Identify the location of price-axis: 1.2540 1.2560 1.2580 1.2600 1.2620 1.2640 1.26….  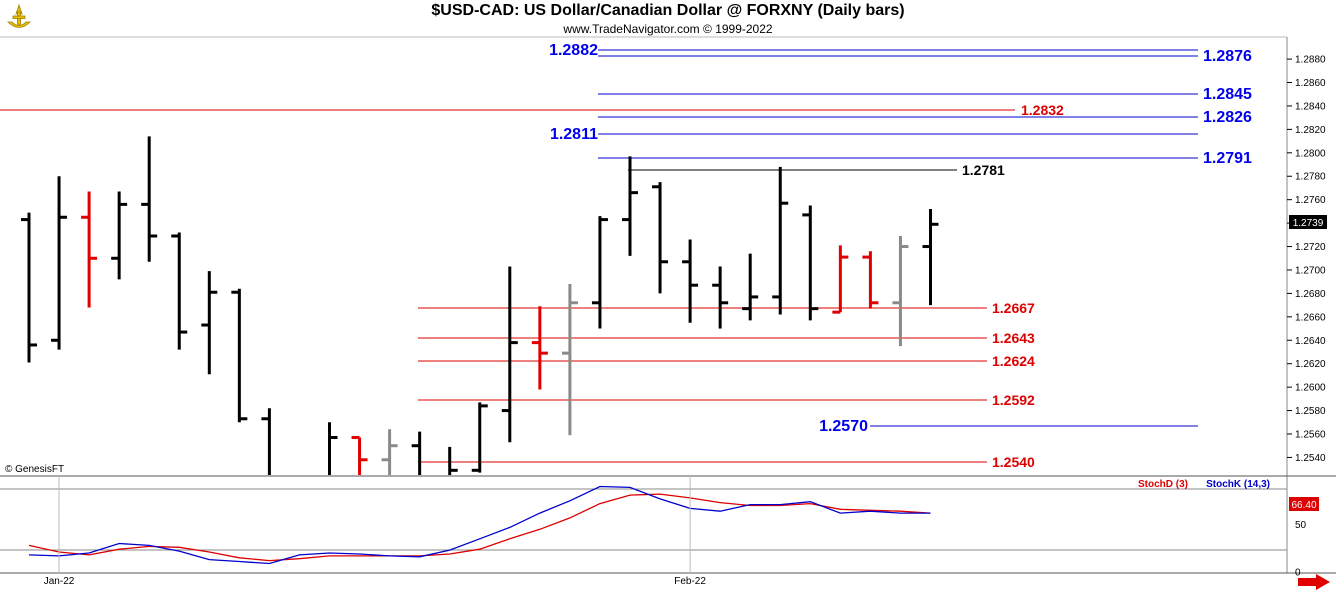
(1306, 259).